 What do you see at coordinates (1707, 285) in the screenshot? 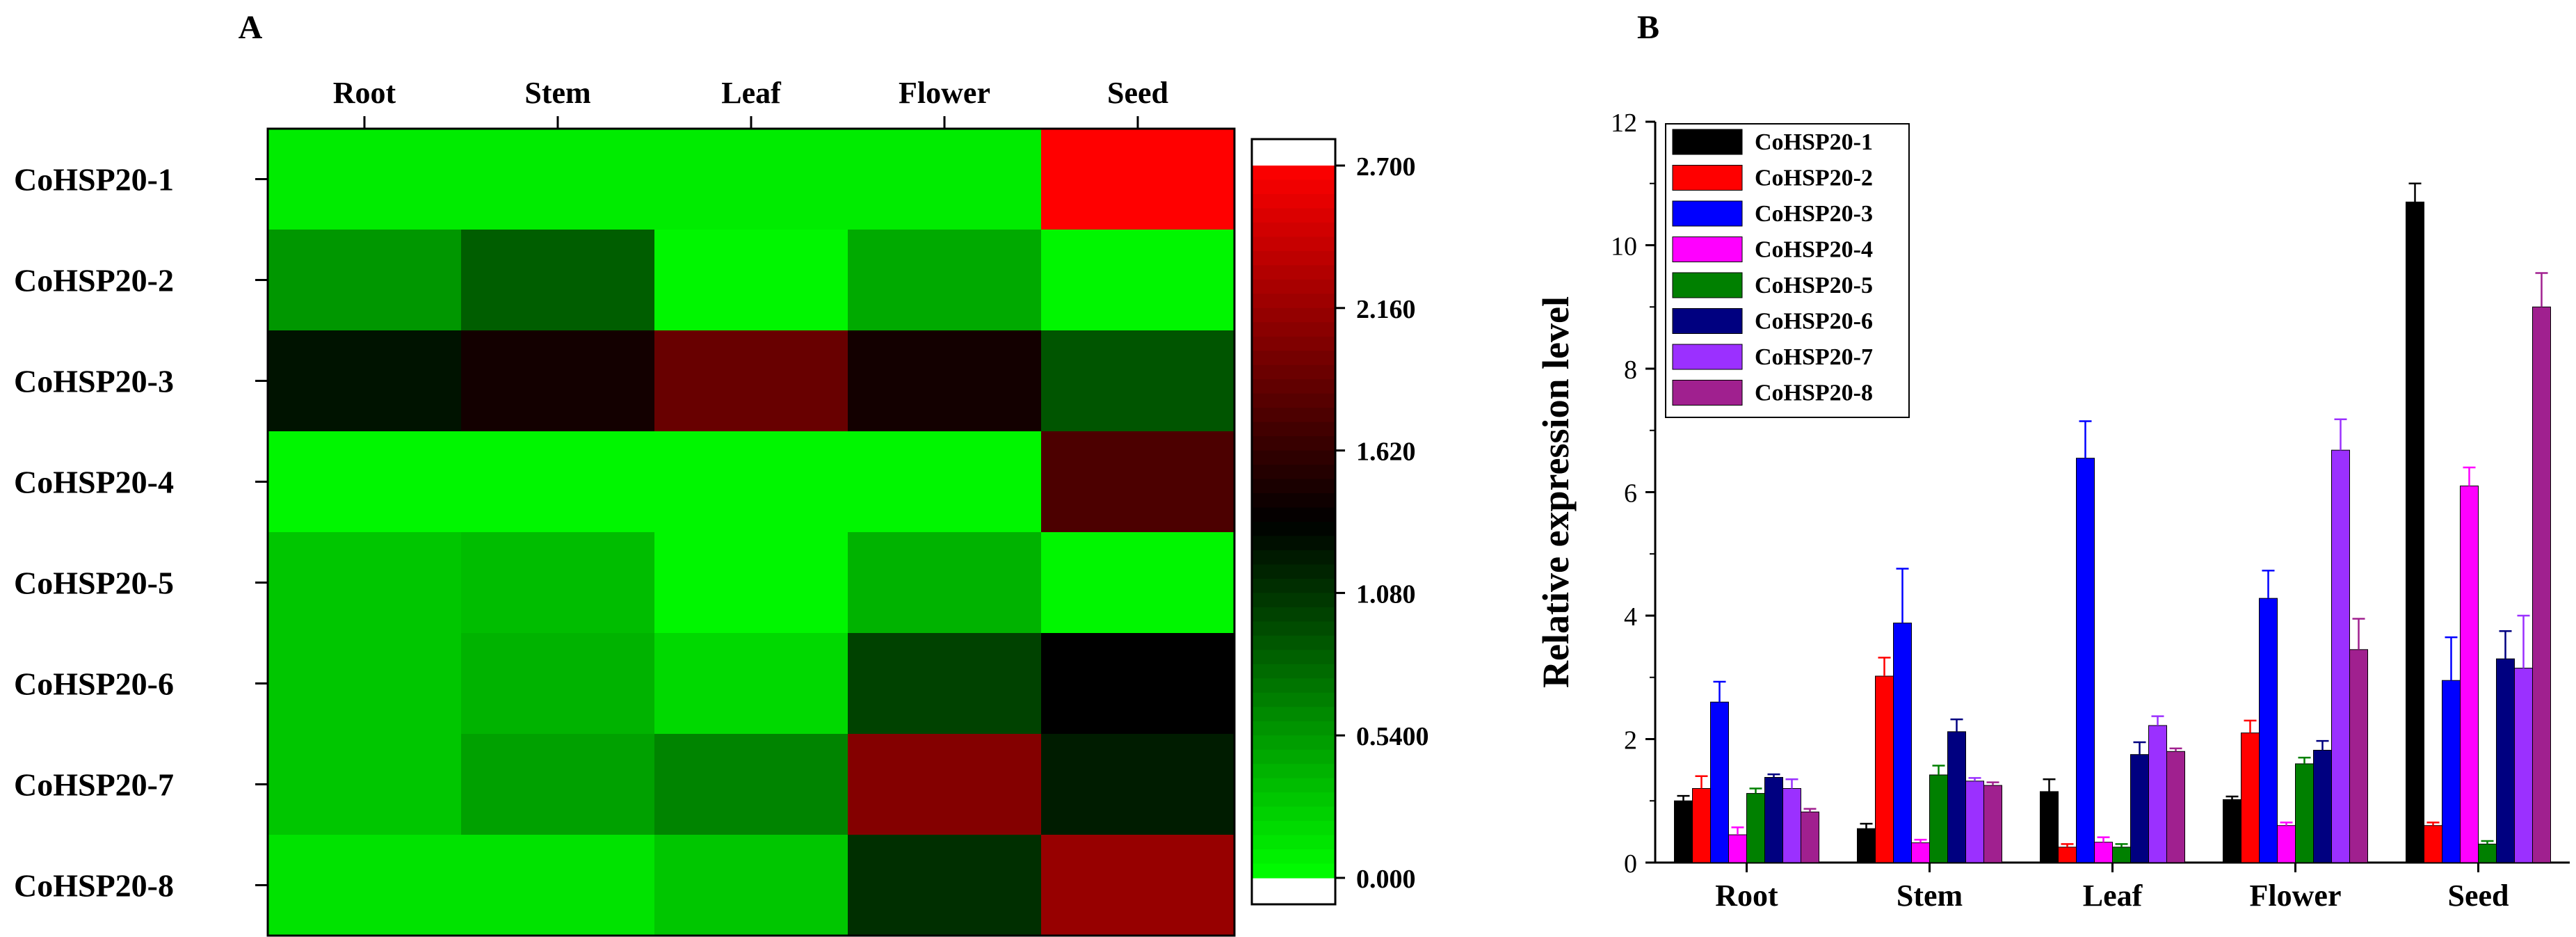
I see `legend-swatch` at bounding box center [1707, 285].